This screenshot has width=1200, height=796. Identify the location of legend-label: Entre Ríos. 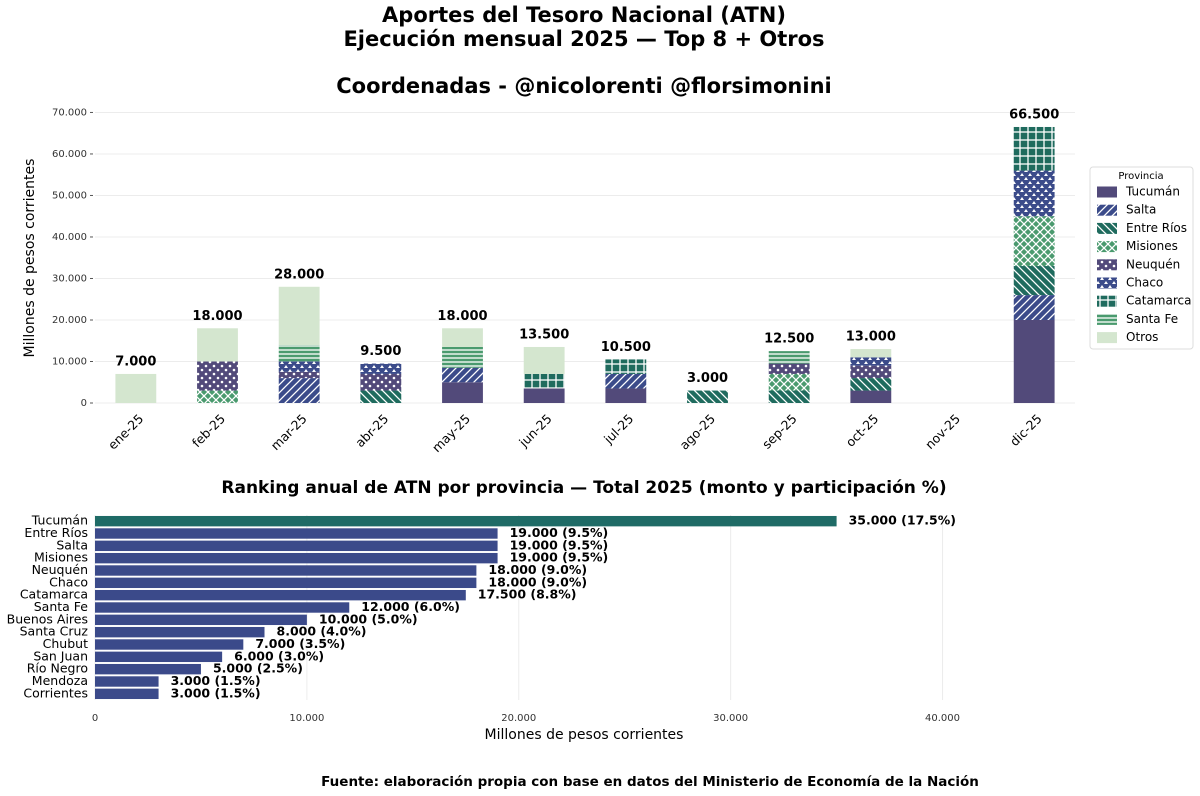
(1156, 228).